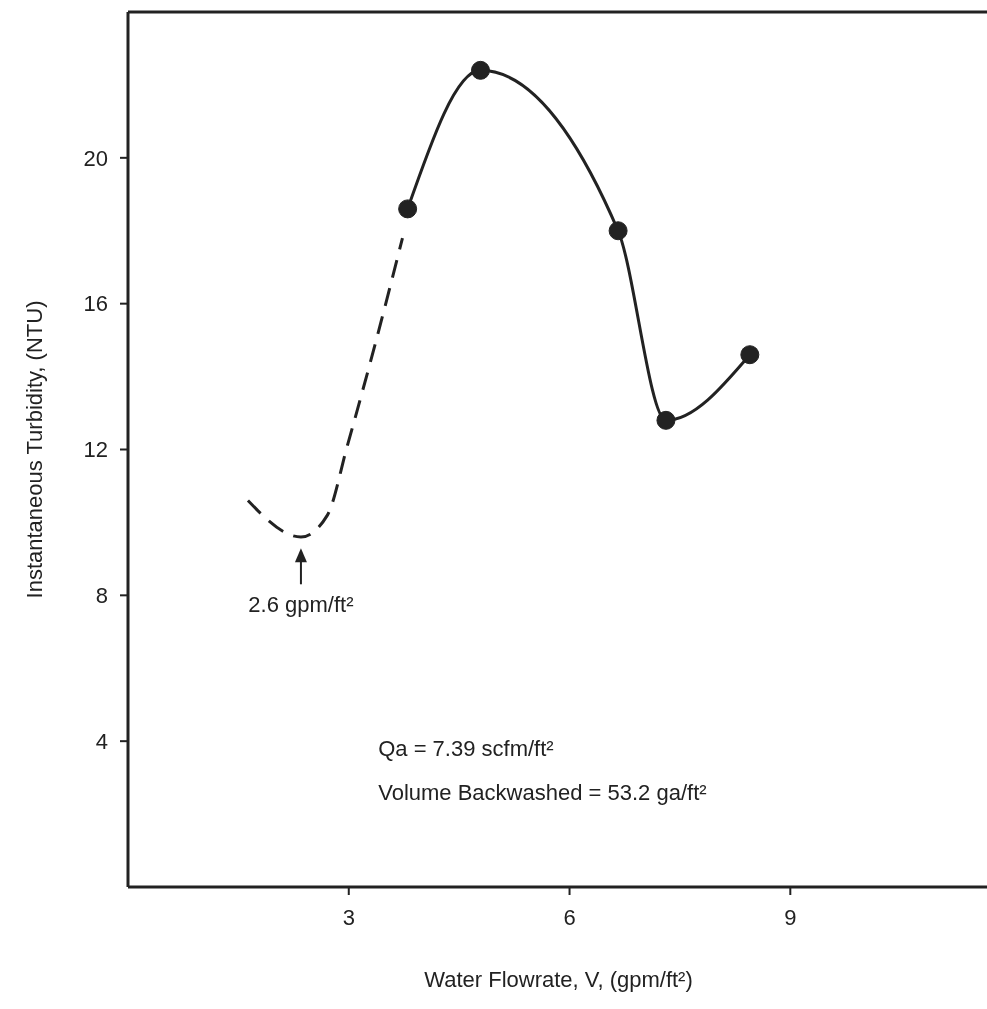 The image size is (987, 1009). Describe the element at coordinates (101, 741) in the screenshot. I see `y-tick-label: 4` at that location.